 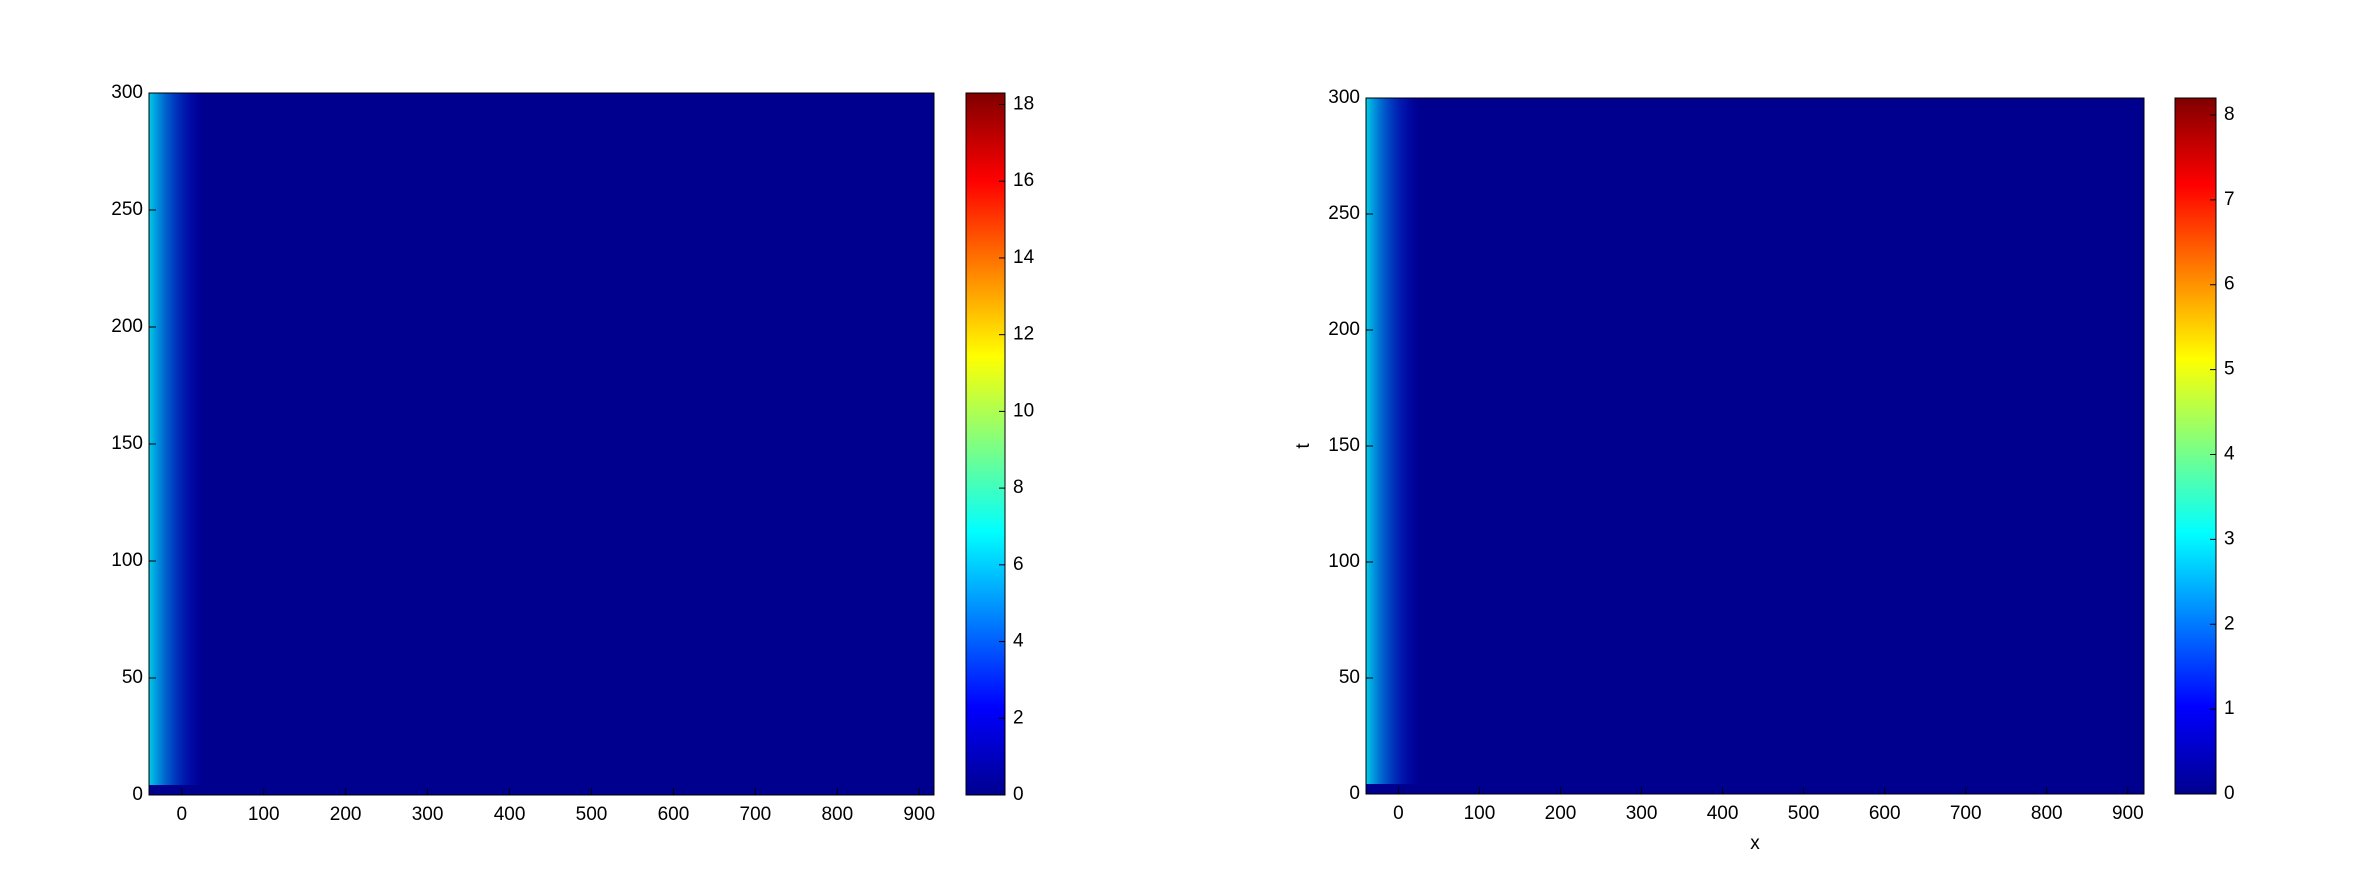 What do you see at coordinates (2229, 369) in the screenshot?
I see `colorbar-tick-label: 5` at bounding box center [2229, 369].